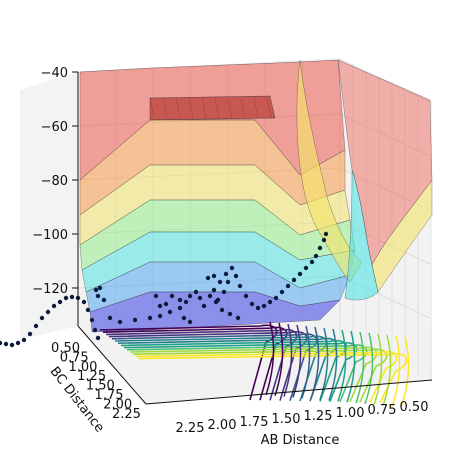  What do you see at coordinates (361, 235) in the screenshot?
I see `surface-ridge-mid` at bounding box center [361, 235].